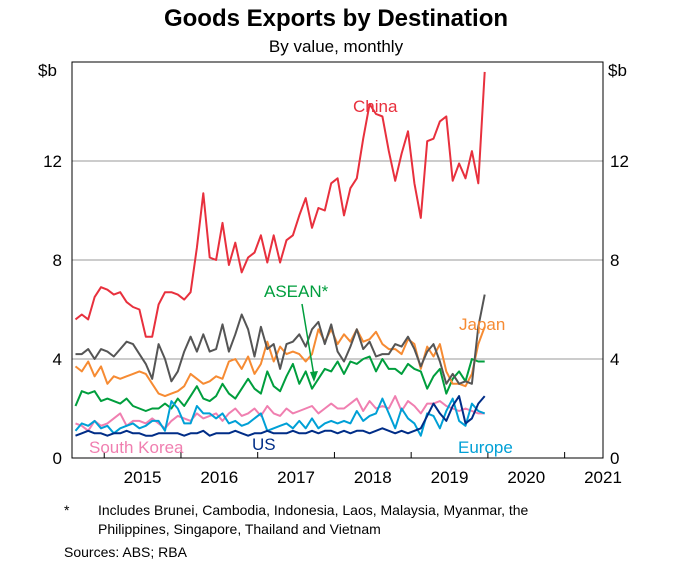 The image size is (673, 569). What do you see at coordinates (603, 477) in the screenshot?
I see `x-tick-label: 2021` at bounding box center [603, 477].